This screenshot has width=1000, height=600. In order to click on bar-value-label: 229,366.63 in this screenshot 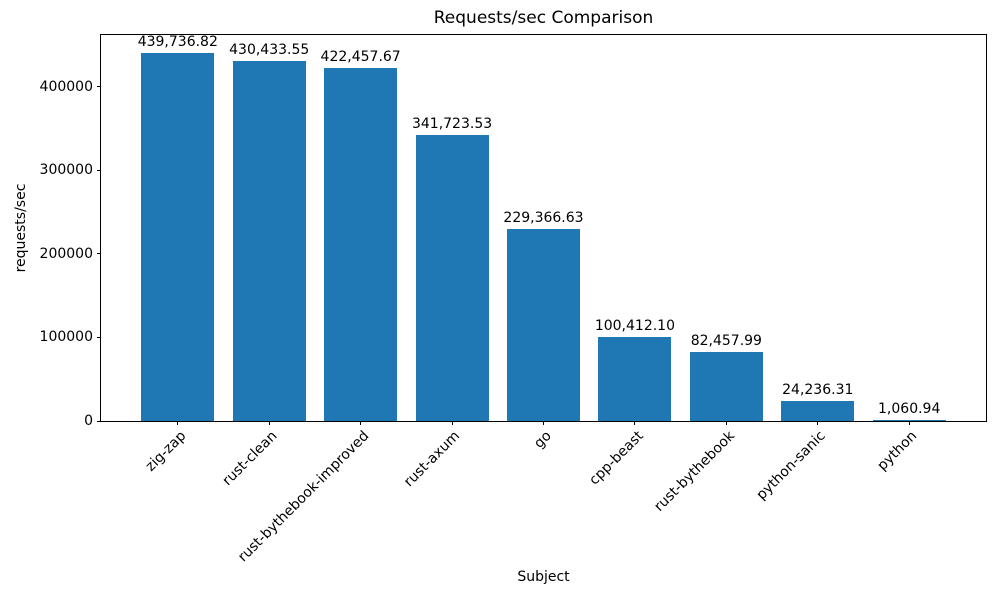, I will do `click(543, 218)`.